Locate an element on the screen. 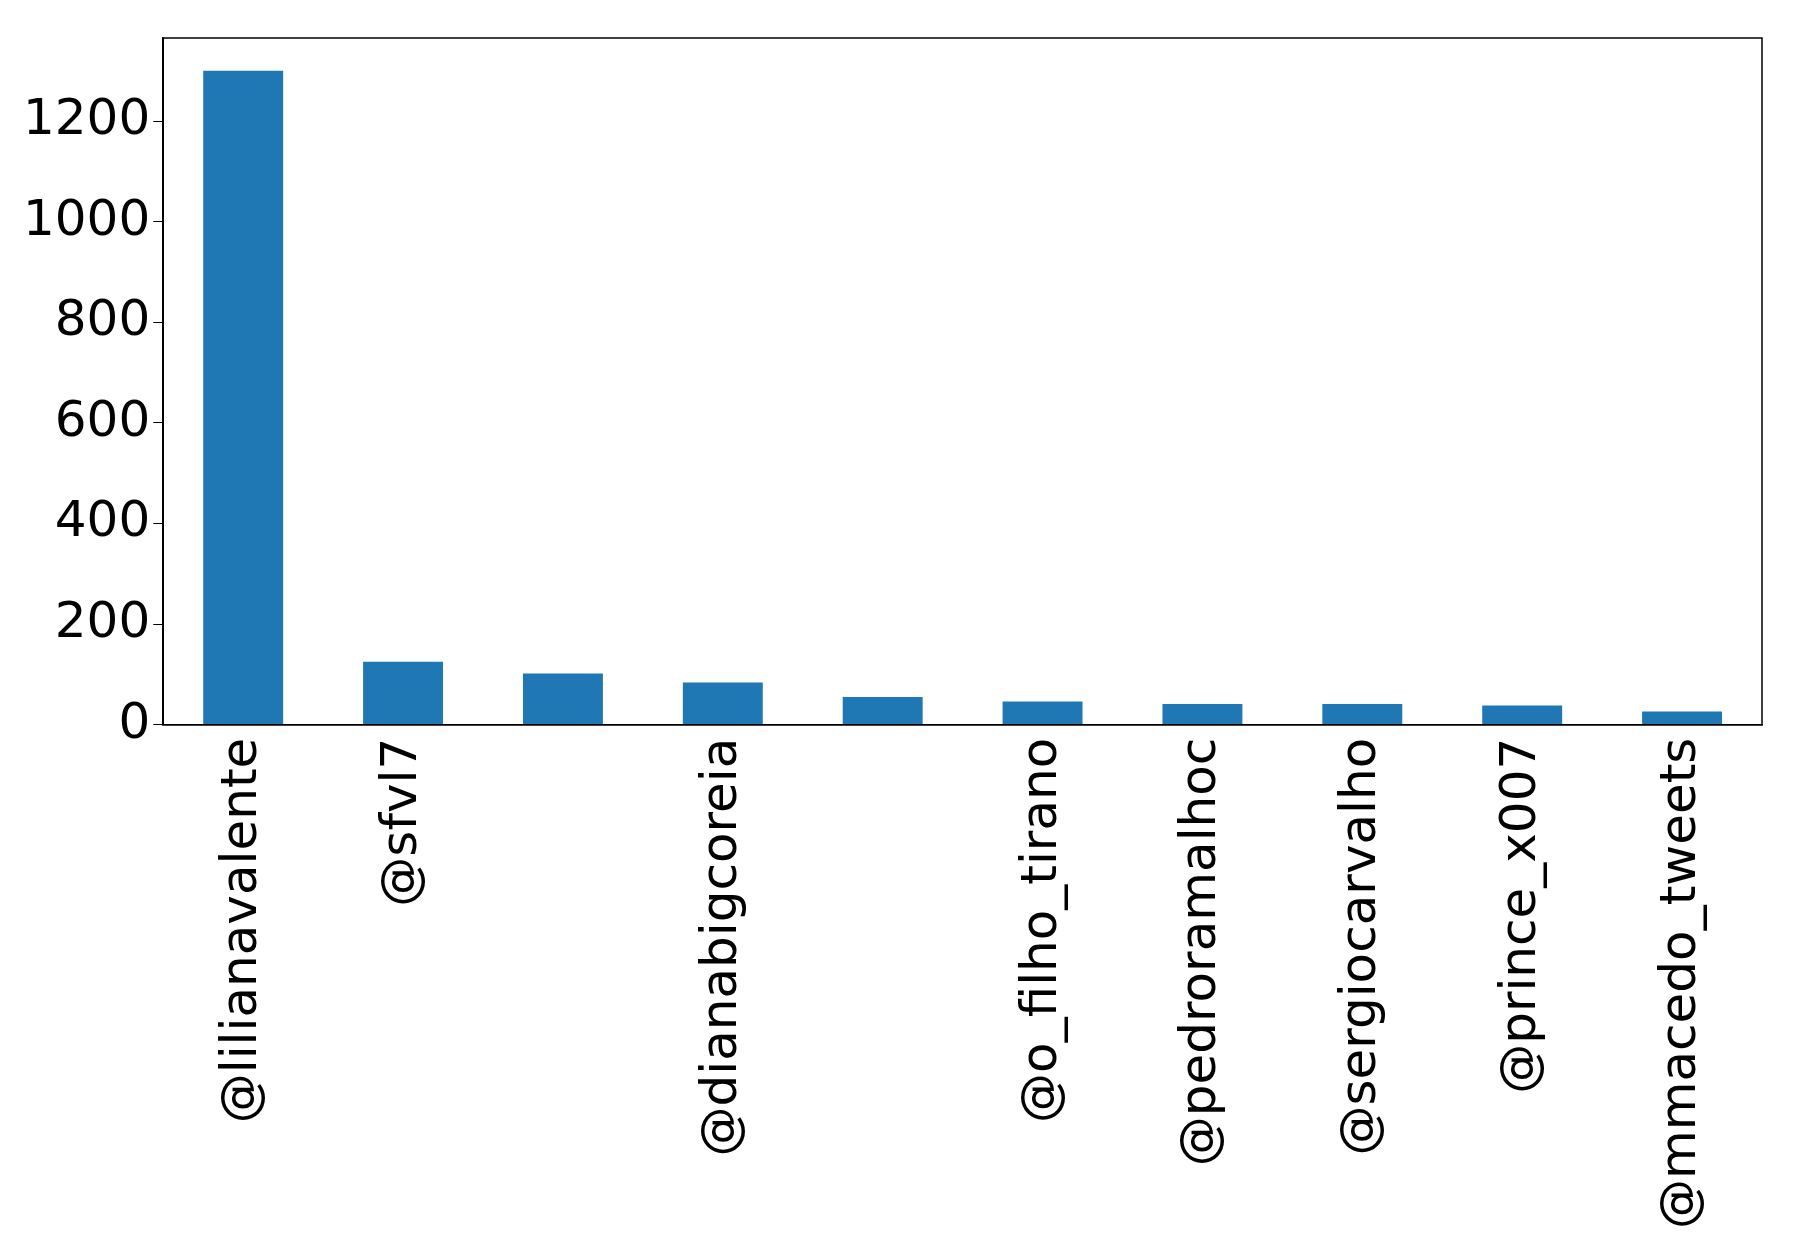  x-tick-label: @mmacedo_tweets is located at coordinates (1678, 983).